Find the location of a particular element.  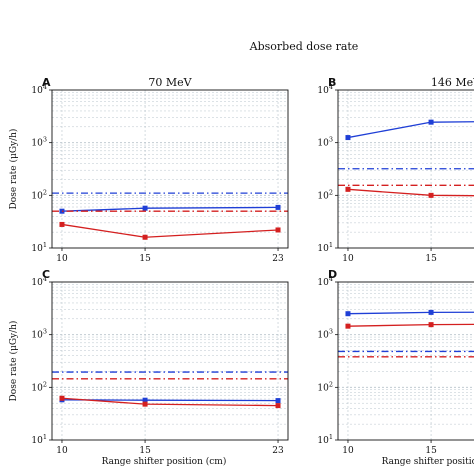

panel-b: 101102103104101523B146 MeV is located at coordinates (395, 170).